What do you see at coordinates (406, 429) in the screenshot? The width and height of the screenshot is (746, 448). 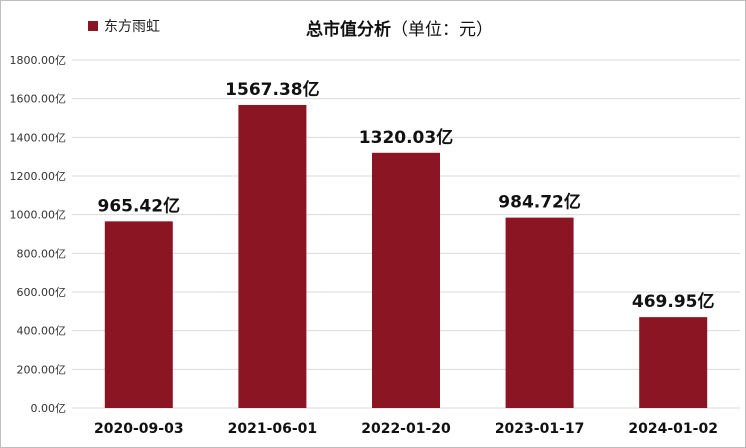 I see `x-tick-label: 2022-01-20` at bounding box center [406, 429].